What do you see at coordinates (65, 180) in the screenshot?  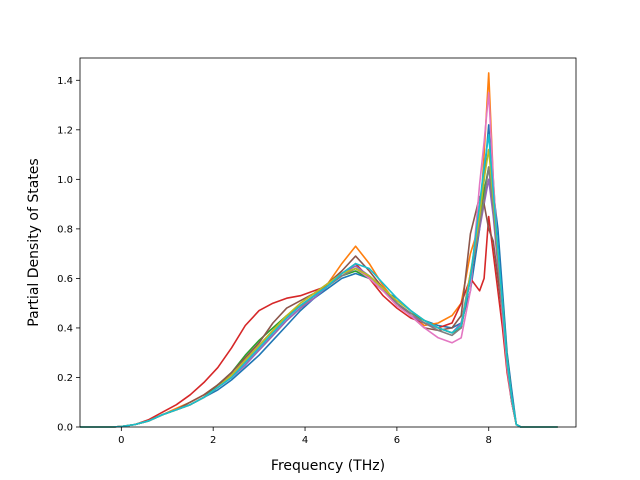 I see `y-tick-label: 1.0` at bounding box center [65, 180].